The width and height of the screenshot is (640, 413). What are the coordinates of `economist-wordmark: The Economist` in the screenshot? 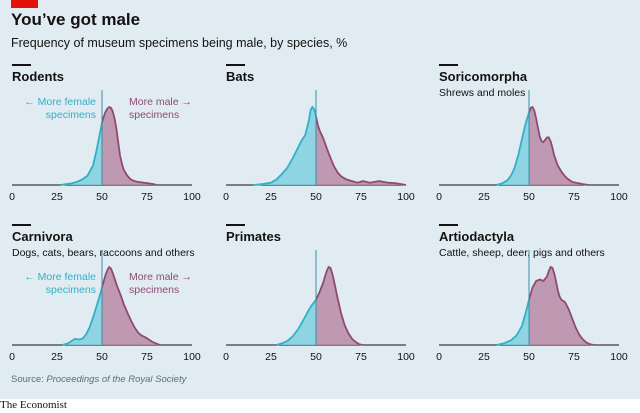 It's located at (33, 405).